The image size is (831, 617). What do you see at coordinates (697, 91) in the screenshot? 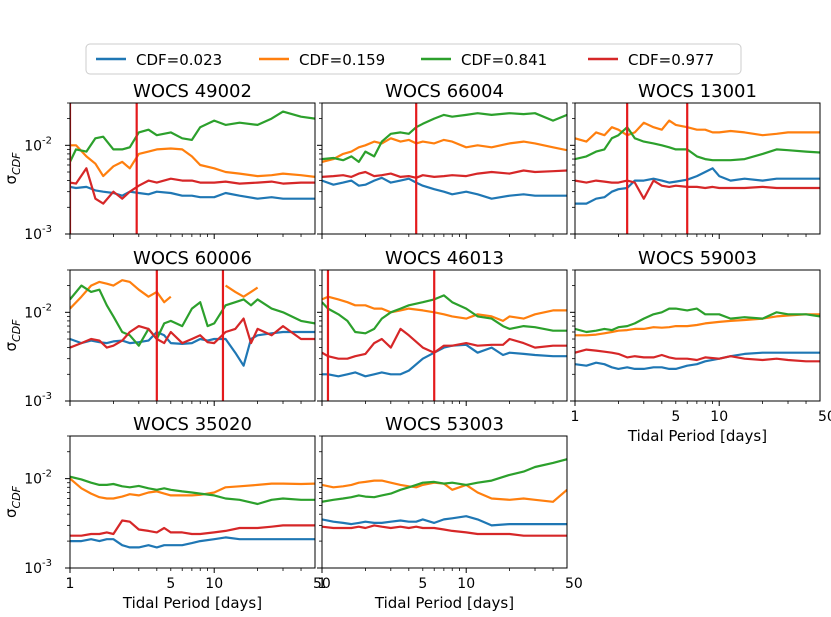
I see `panel-title: WOCS 13001` at bounding box center [697, 91].